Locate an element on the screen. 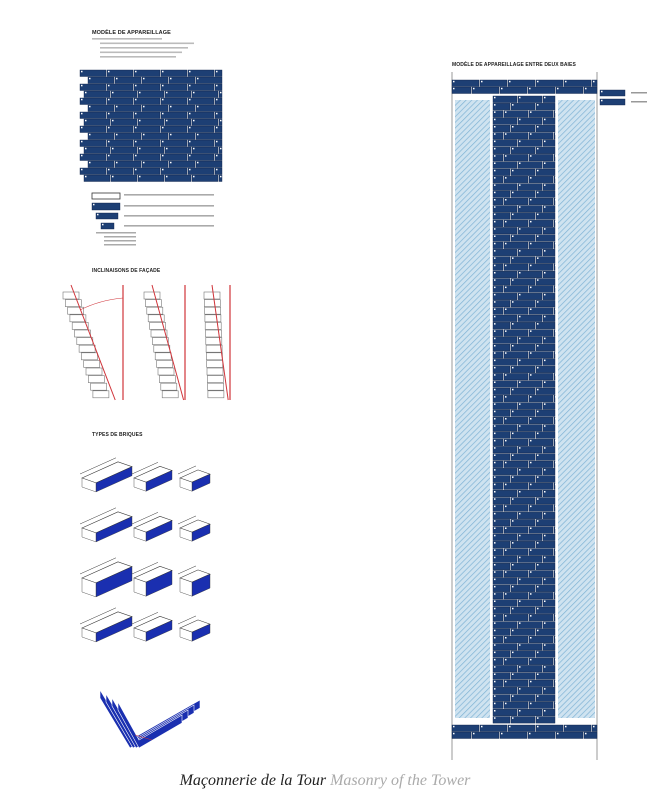 This screenshot has height=803, width=650. legend-brick-bottom is located at coordinates (612, 102).